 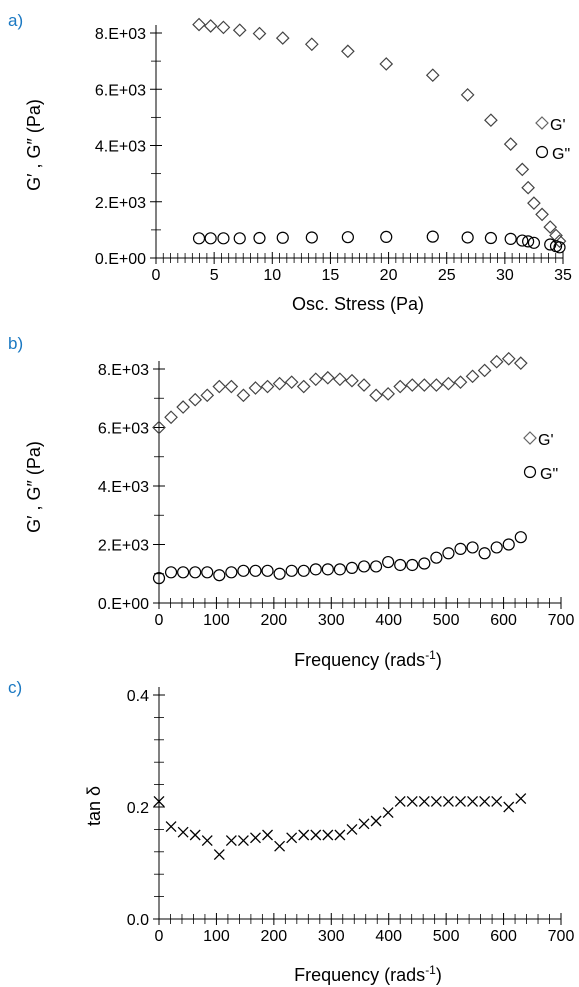 I want to click on panel-b-legend-label-g-double-prime: G", so click(x=549, y=474).